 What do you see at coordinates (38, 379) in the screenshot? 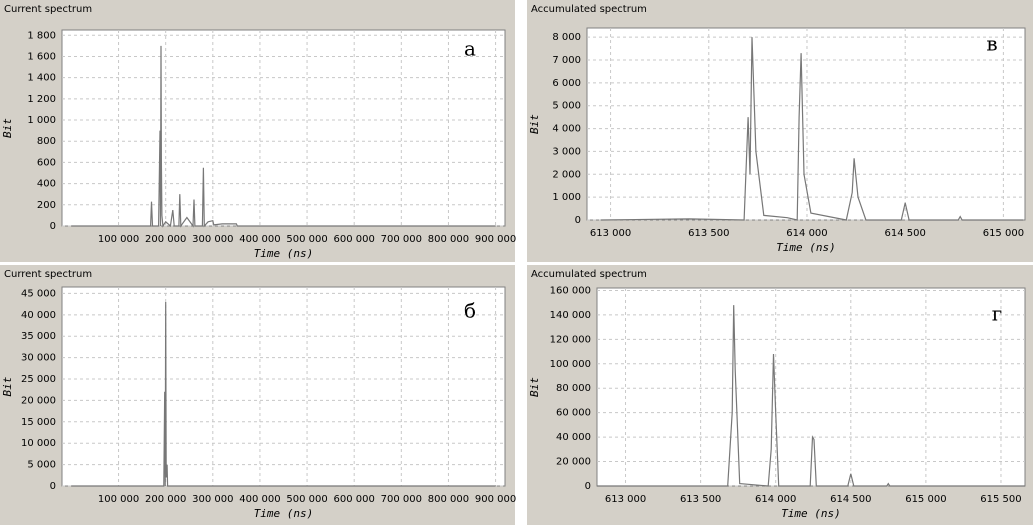
I see `y-tick-label: 25 000` at bounding box center [38, 379].